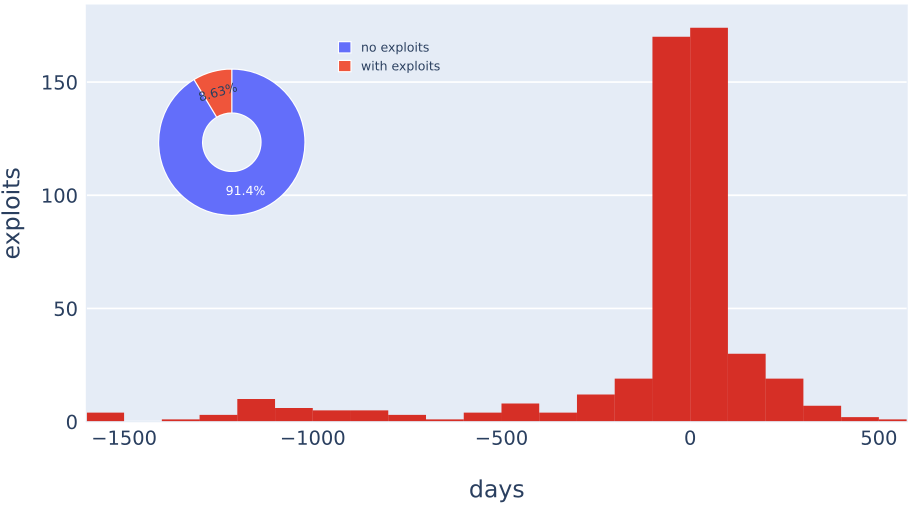  Describe the element at coordinates (690, 438) in the screenshot. I see `x-tick-label: 0` at that location.